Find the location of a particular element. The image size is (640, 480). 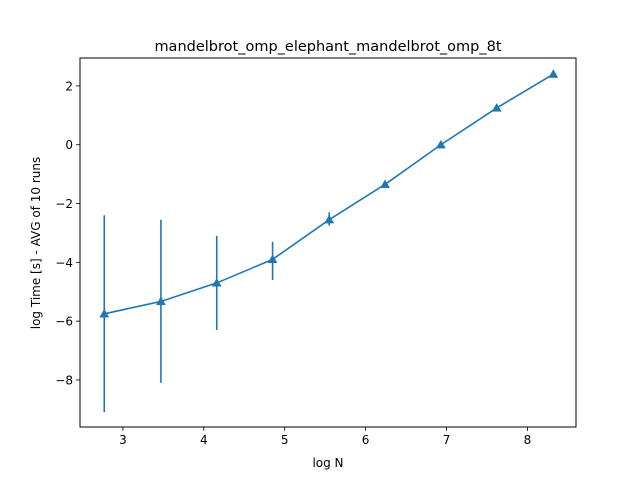

x-axis-label: log N is located at coordinates (327, 463).